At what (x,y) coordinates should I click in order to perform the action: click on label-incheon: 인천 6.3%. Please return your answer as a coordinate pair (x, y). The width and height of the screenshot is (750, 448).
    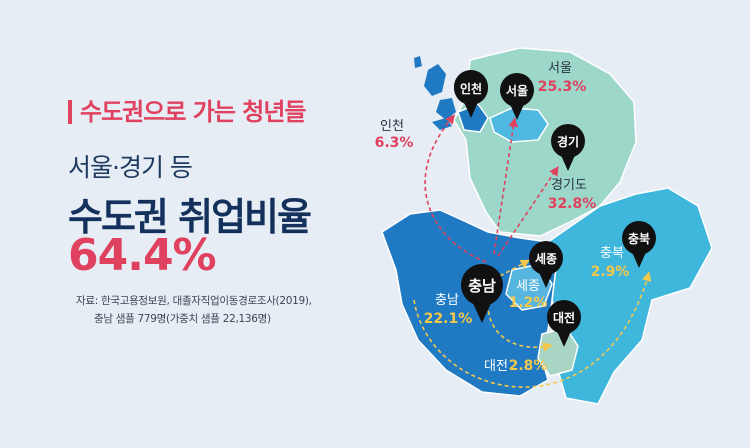
    Looking at the image, I should click on (394, 135).